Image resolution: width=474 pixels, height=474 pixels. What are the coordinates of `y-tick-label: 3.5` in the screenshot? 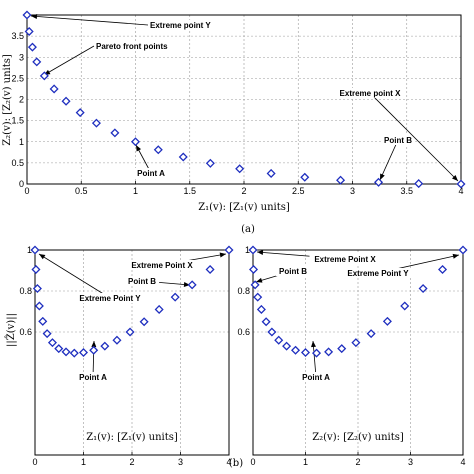 It's located at (17, 36).